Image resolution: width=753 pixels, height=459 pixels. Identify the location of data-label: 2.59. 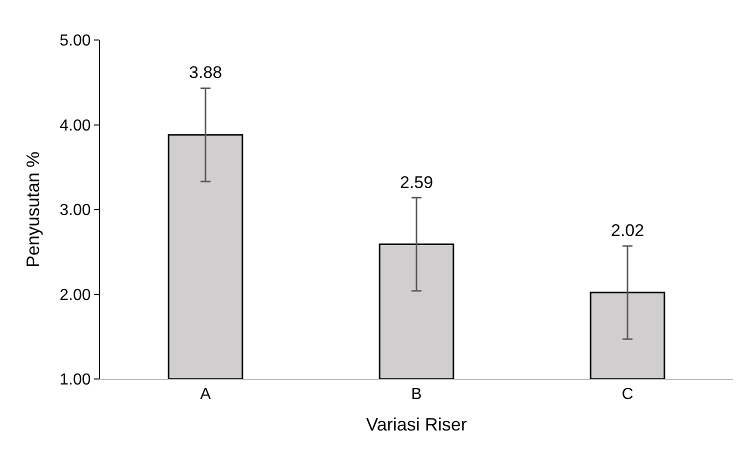
(417, 182).